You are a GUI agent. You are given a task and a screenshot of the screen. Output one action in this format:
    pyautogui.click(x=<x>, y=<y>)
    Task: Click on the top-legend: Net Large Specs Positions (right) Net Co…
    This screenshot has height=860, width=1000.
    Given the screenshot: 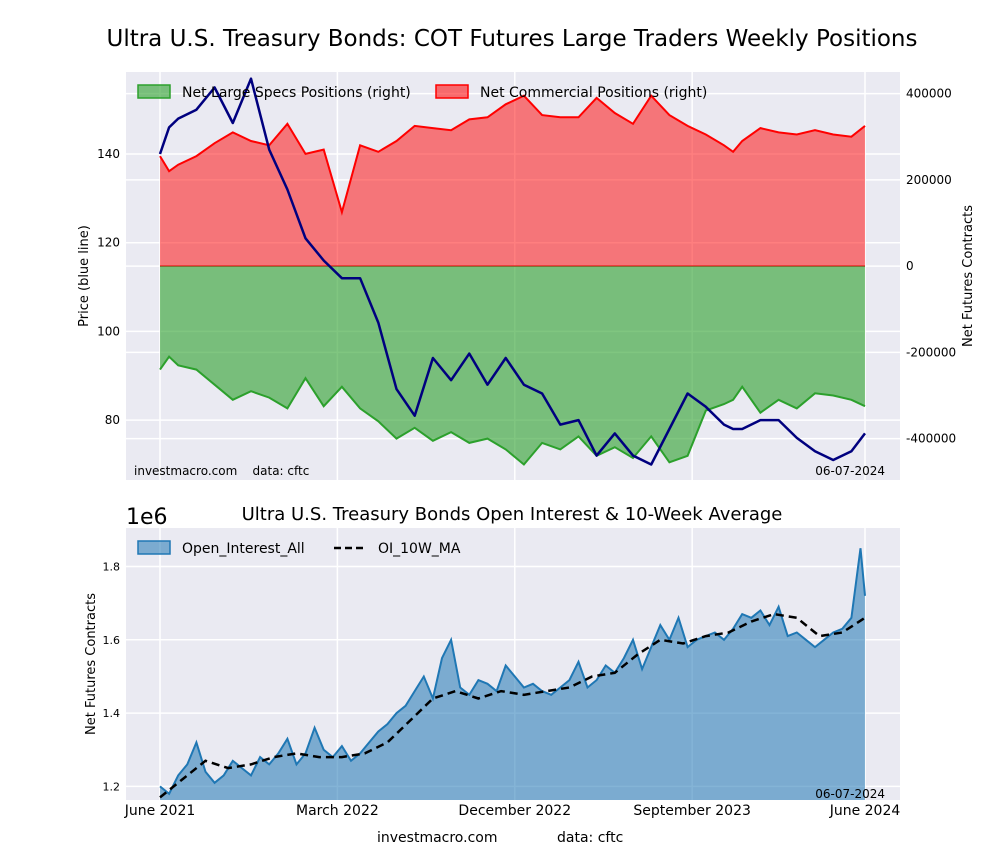 What is the action you would take?
    pyautogui.click(x=422, y=92)
    